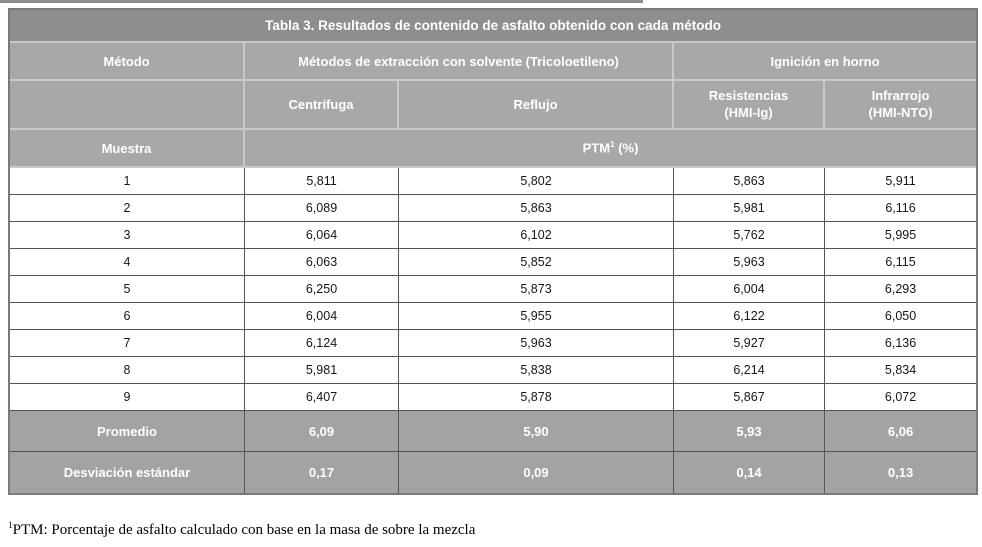 The width and height of the screenshot is (982, 547). I want to click on data-cell-muestra: 9, so click(127, 397).